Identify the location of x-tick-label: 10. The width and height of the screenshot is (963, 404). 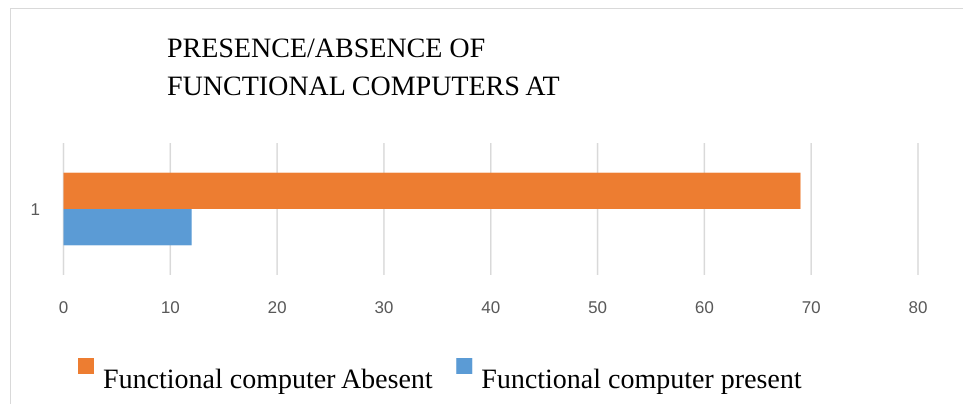
(170, 307).